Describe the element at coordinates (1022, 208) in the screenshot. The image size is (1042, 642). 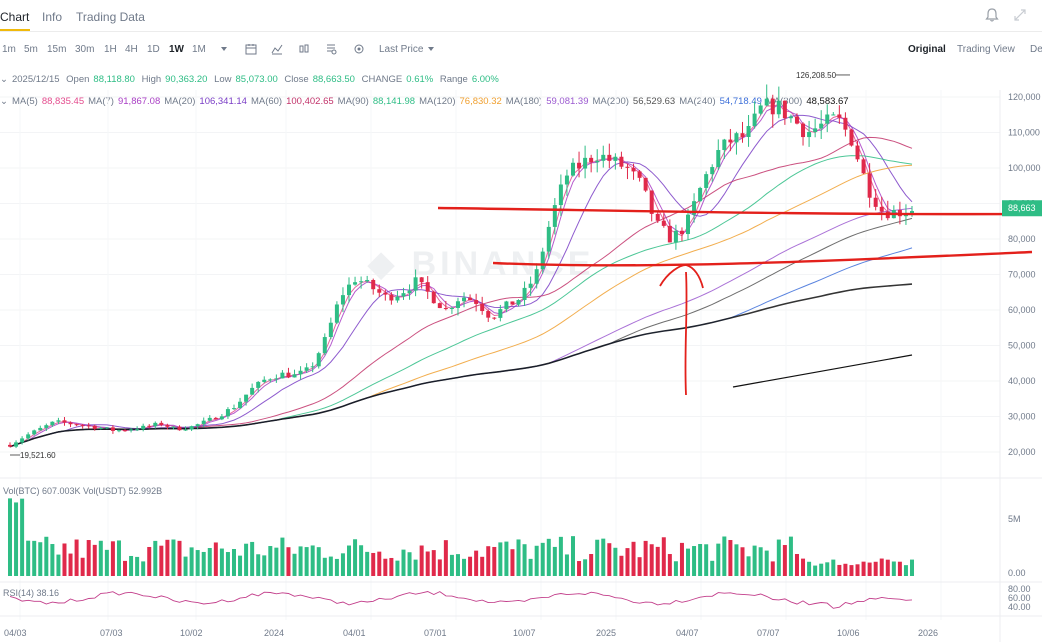
I see `current-price-badge` at that location.